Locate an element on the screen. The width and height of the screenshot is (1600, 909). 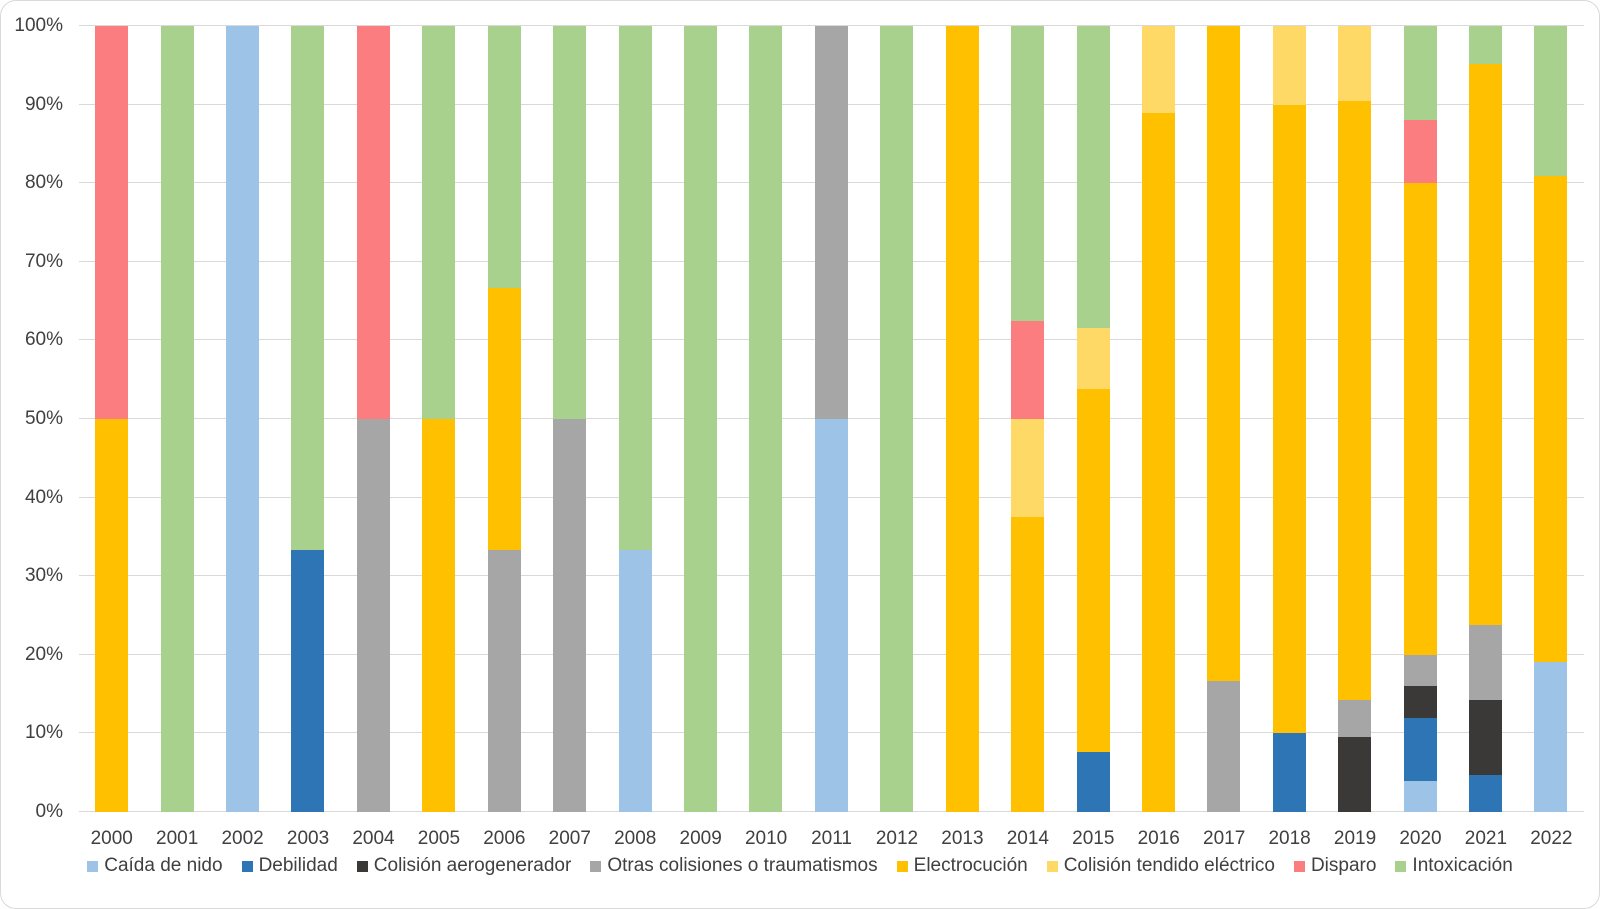
legend-item-electrocucion: Electrocución is located at coordinates (962, 866).